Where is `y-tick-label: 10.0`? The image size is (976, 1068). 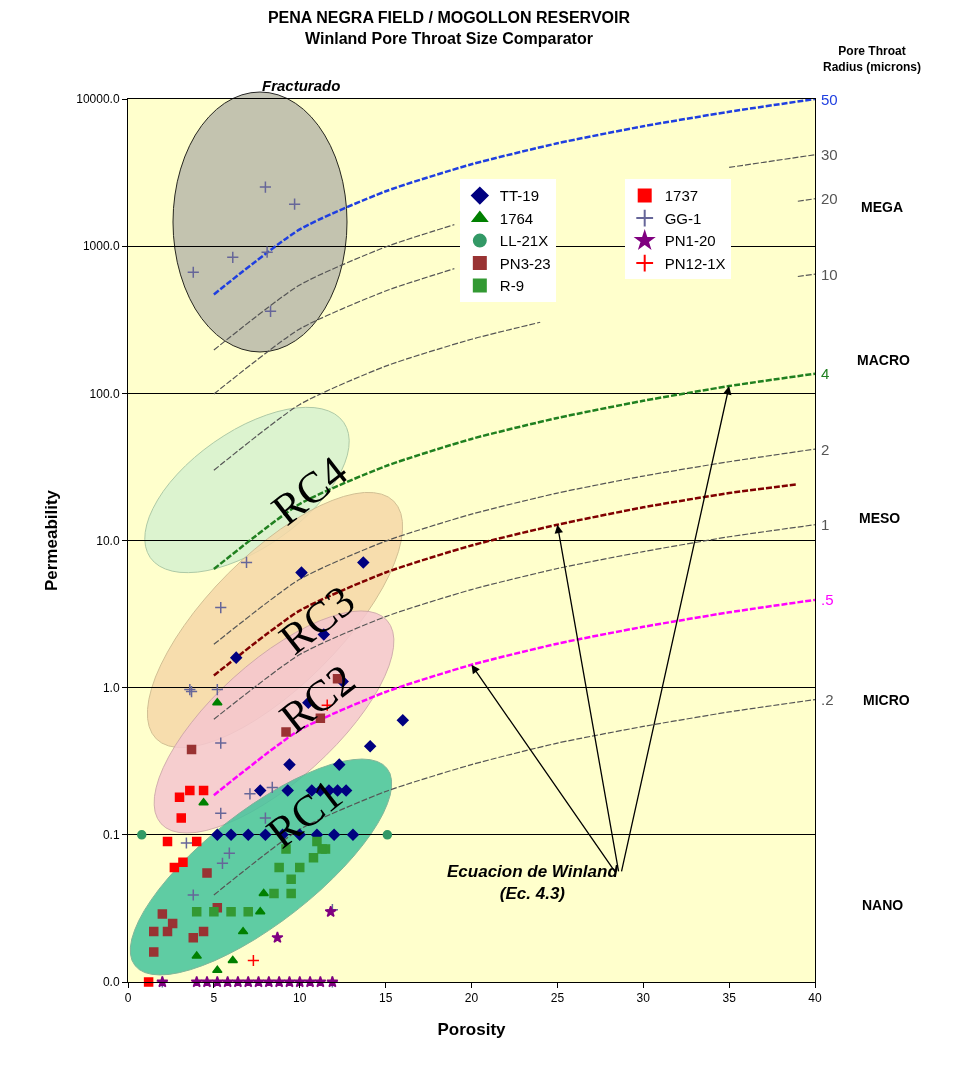 y-tick-label: 10.0 is located at coordinates (108, 540).